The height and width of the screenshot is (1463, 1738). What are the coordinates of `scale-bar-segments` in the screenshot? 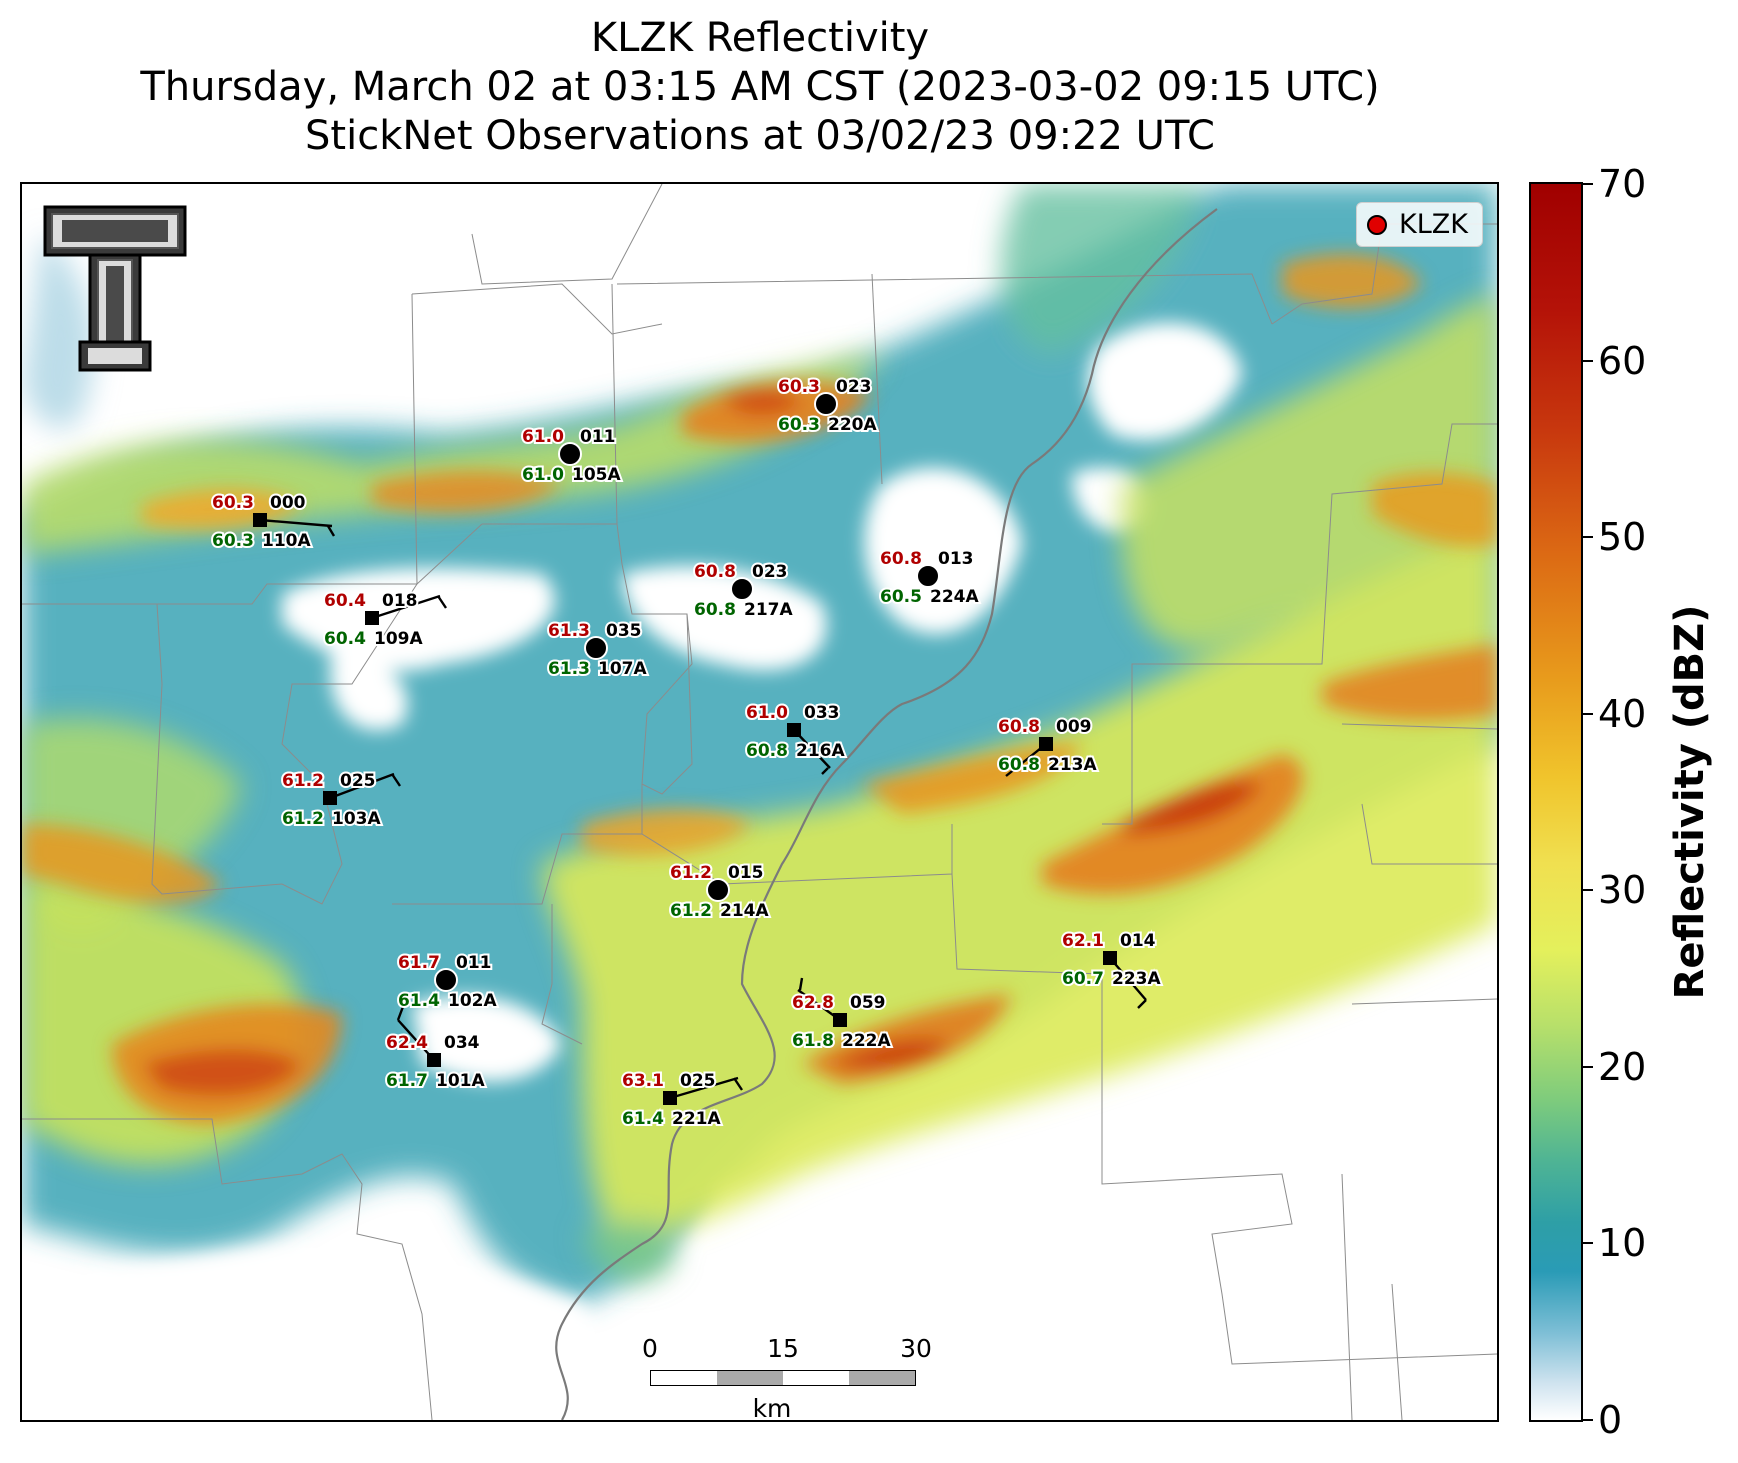 It's located at (783, 1378).